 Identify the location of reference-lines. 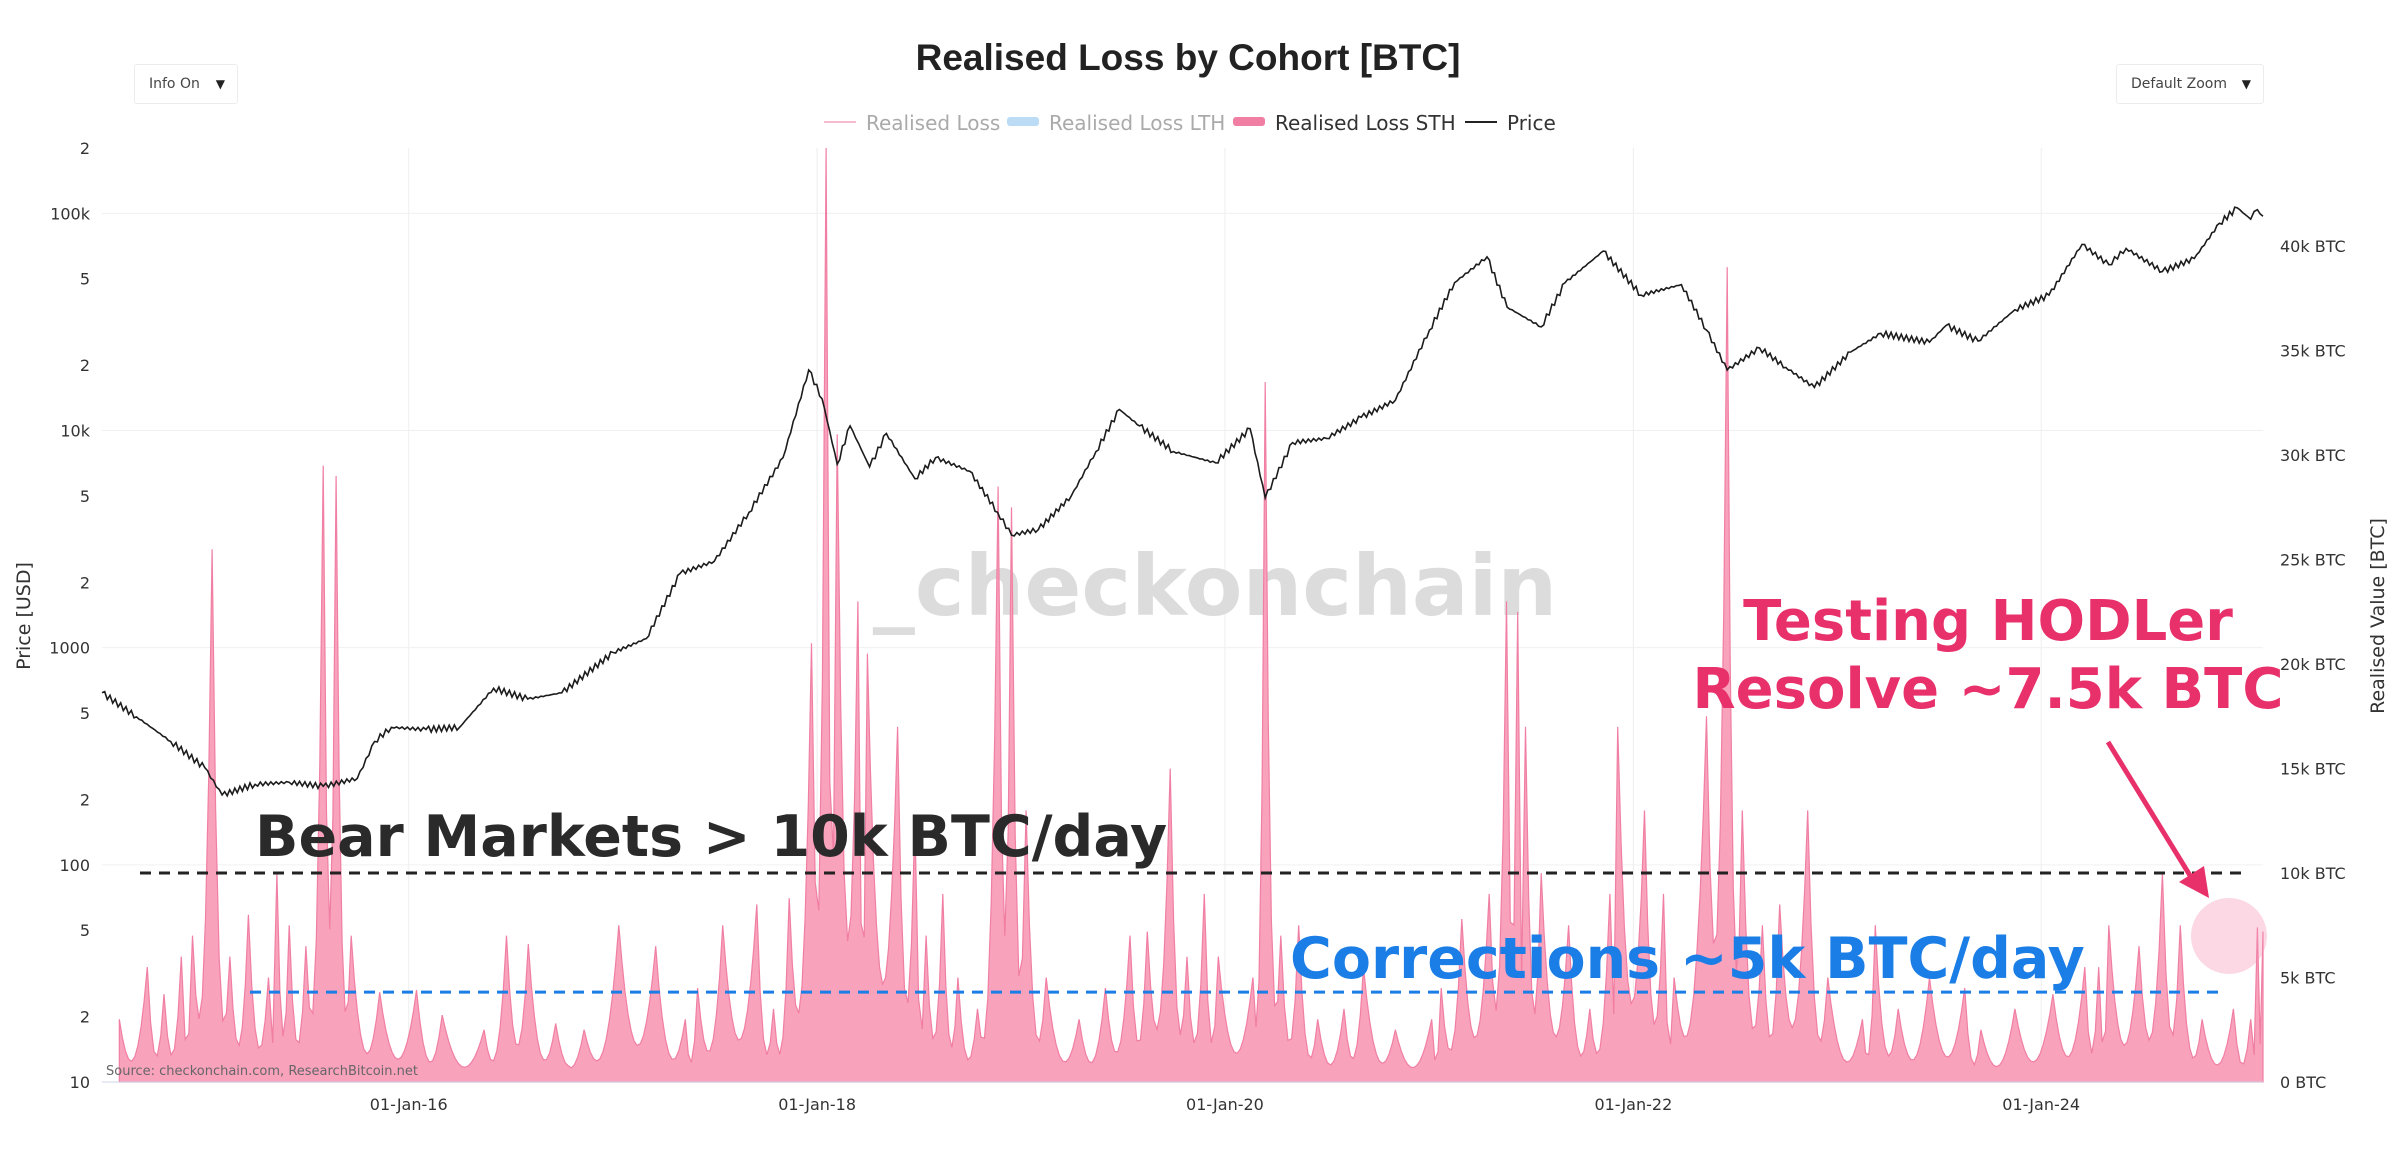
(1192, 932).